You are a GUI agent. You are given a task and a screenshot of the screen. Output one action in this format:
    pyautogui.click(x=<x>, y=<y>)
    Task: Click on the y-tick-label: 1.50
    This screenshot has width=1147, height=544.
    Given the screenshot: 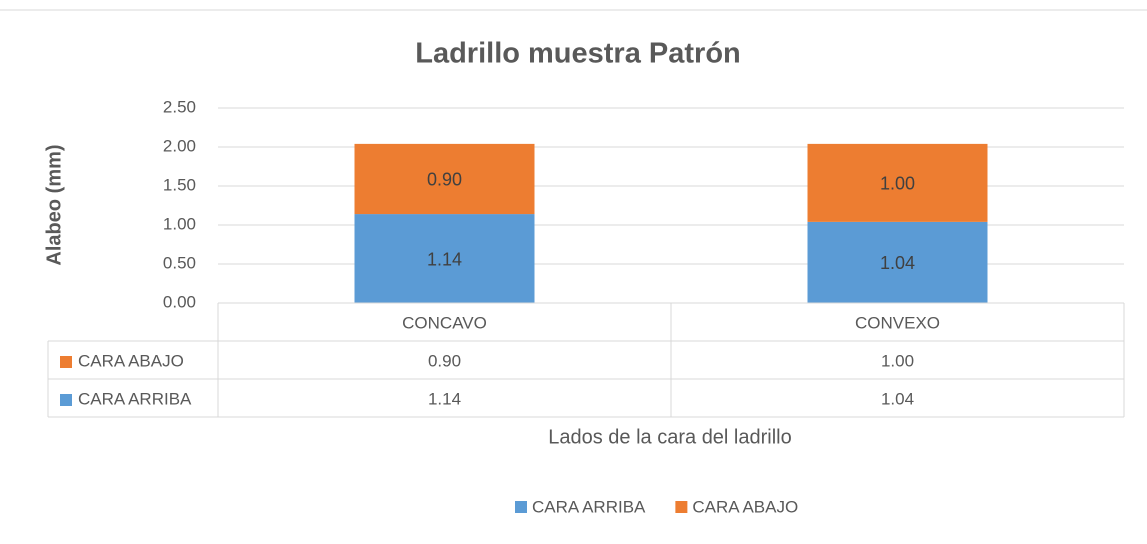 What is the action you would take?
    pyautogui.click(x=179, y=184)
    